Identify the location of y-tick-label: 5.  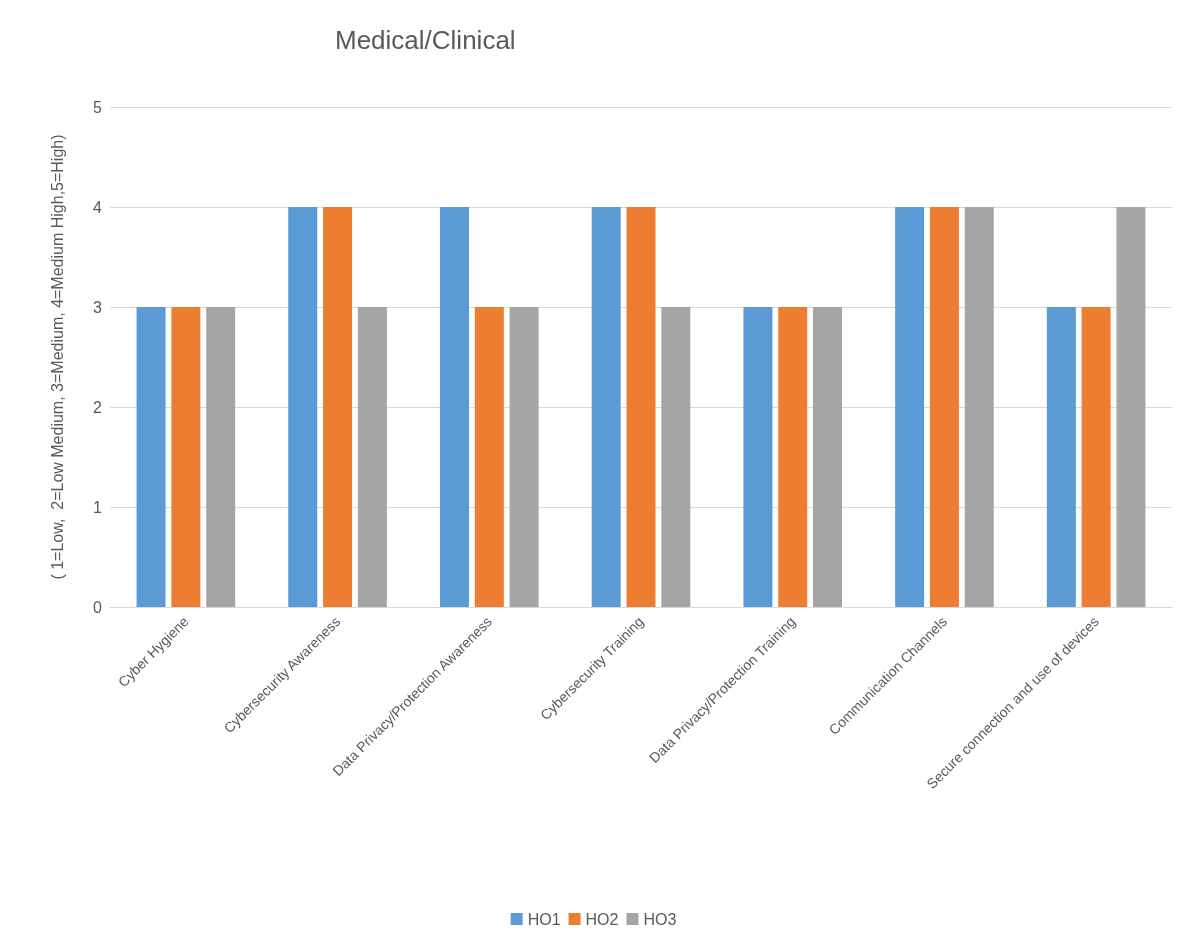
(98, 107).